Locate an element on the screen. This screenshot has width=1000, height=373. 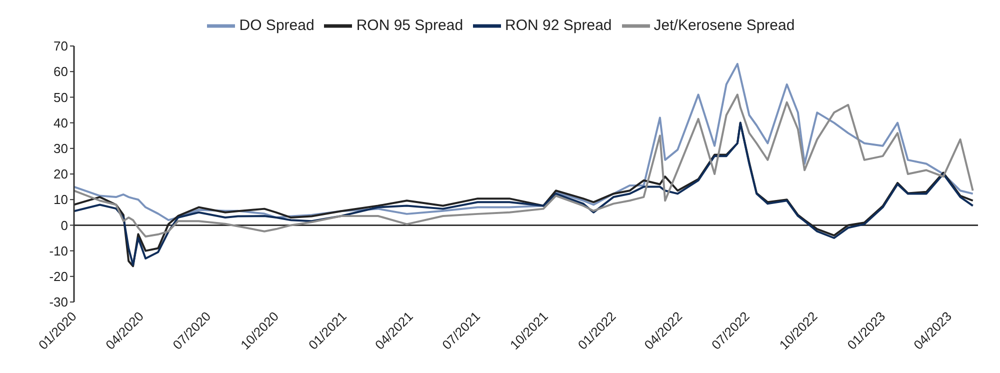
legend-label: RON 92 Spread is located at coordinates (558, 25).